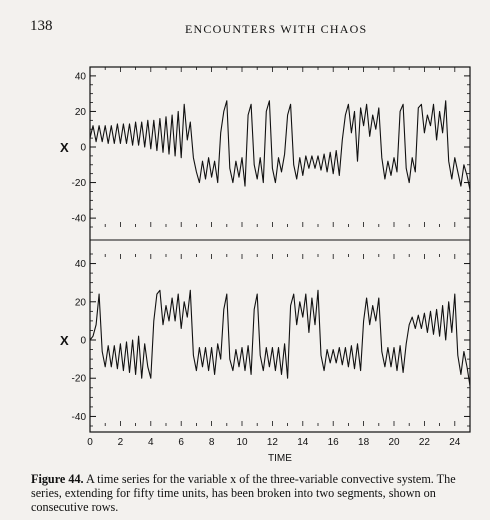 The width and height of the screenshot is (490, 520). Describe the element at coordinates (212, 442) in the screenshot. I see `x-tick-label: 8` at that location.